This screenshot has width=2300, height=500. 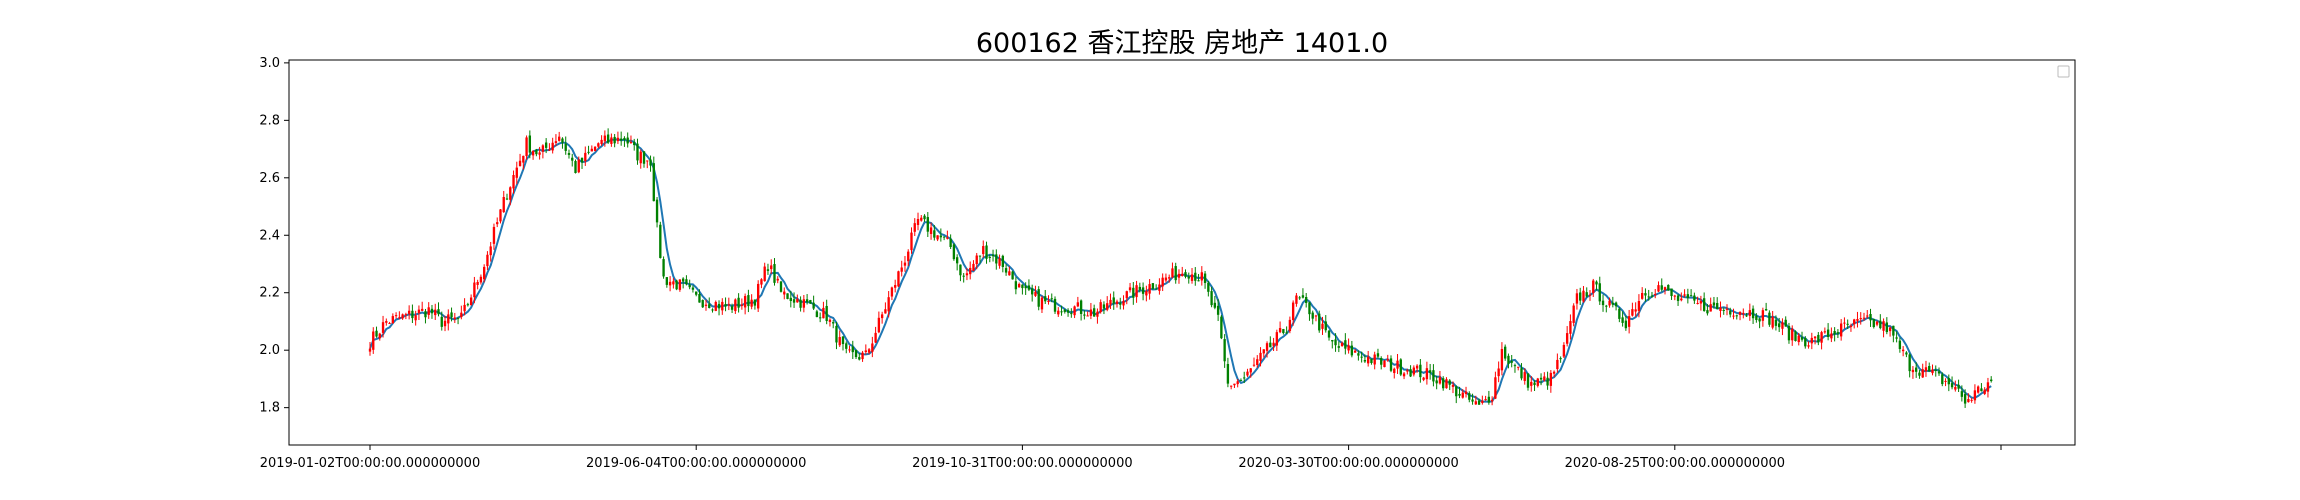 What do you see at coordinates (274, 236) in the screenshot?
I see `y-axis: 1.8 2.0 2.2 2.4 2.6 2.8 3.0` at bounding box center [274, 236].